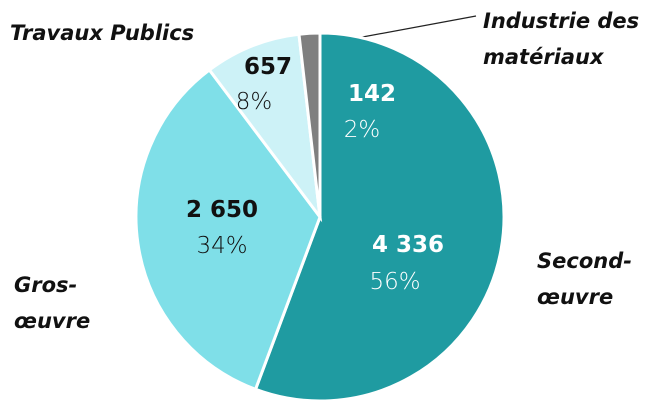  What do you see at coordinates (372, 94) in the screenshot?
I see `value-label: 142` at bounding box center [372, 94].